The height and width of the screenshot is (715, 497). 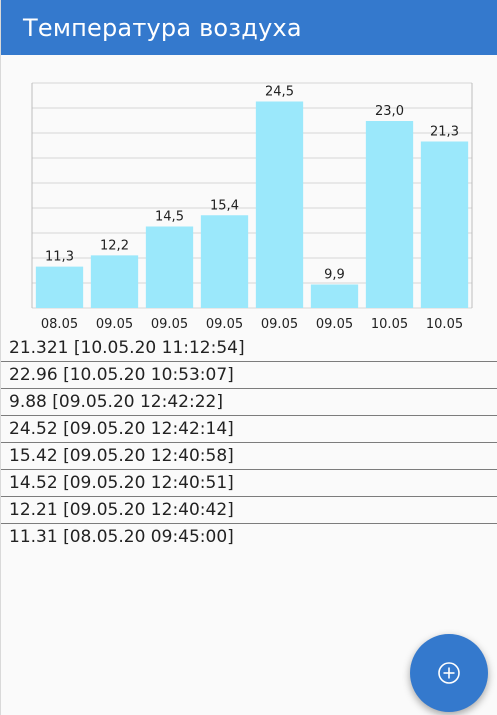 I want to click on app-title: Температура воздуха, so click(x=162, y=28).